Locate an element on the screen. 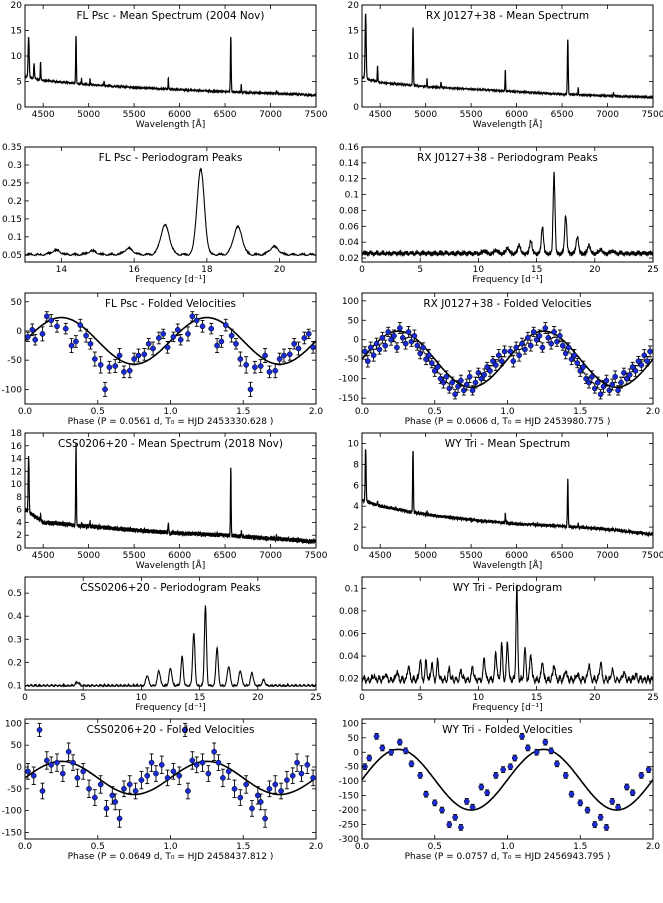 This screenshot has height=903, width=663. fit-curve is located at coordinates (507, 359).